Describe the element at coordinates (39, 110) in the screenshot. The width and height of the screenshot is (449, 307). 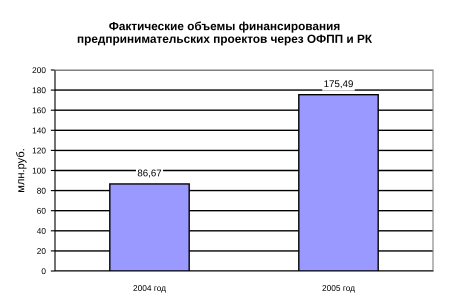
I see `y-tick-label: 160` at that location.